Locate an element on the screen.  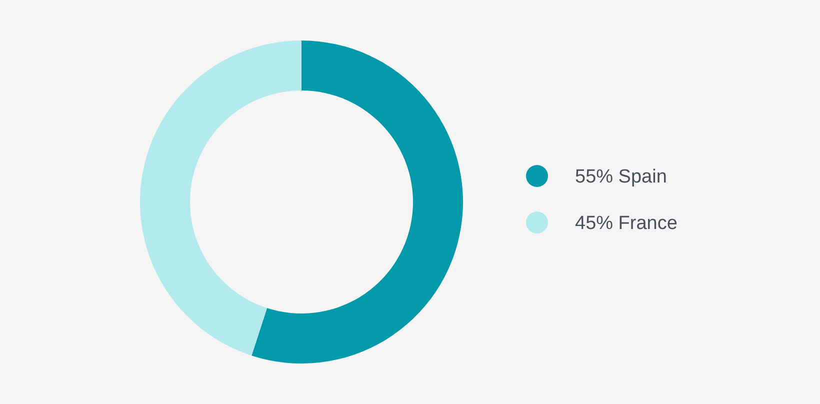
legend-label: 45% France is located at coordinates (626, 223).